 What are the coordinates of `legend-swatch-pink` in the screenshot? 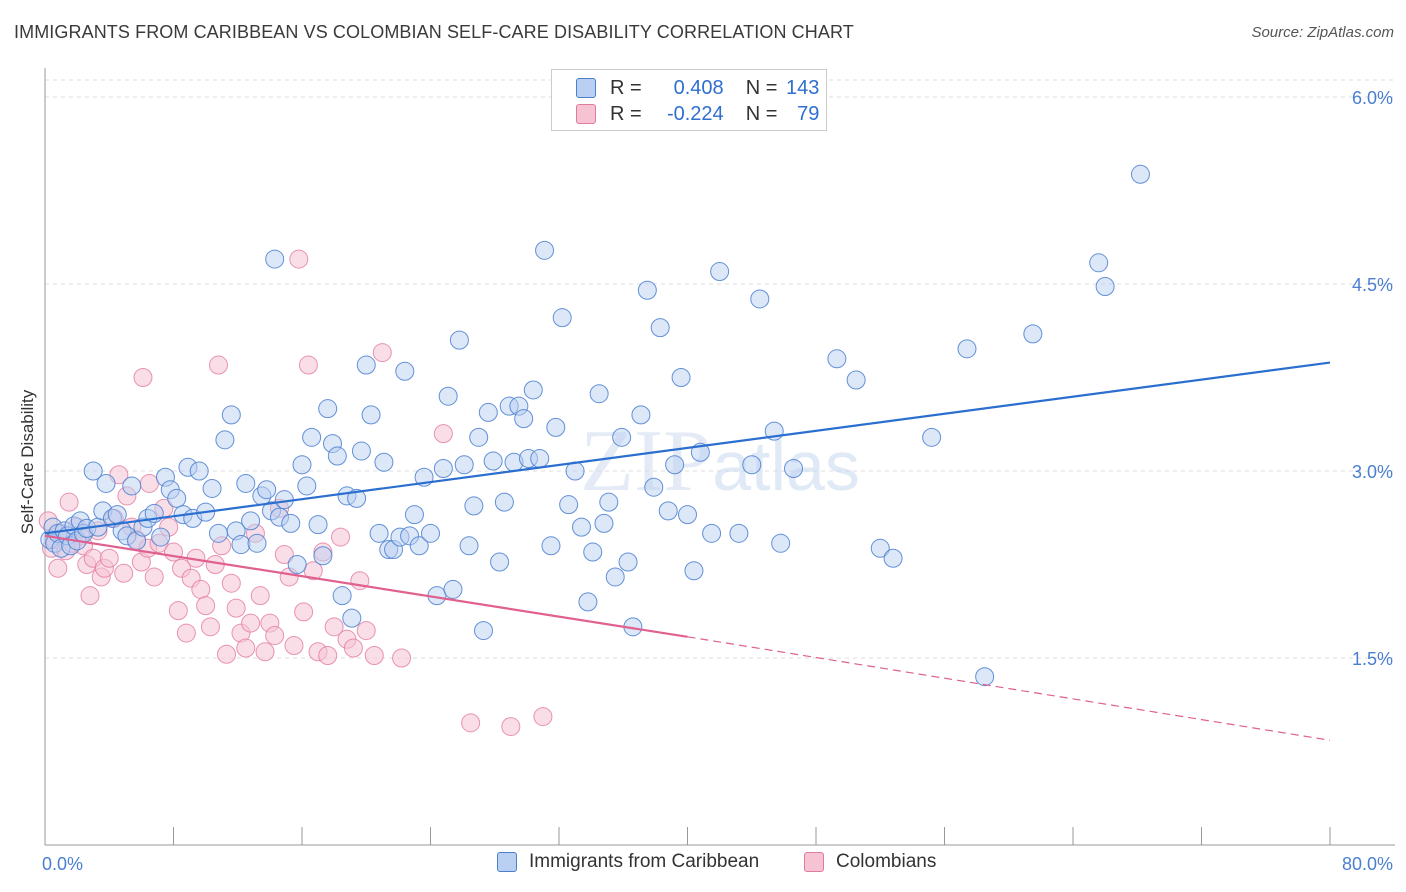 It's located at (586, 114).